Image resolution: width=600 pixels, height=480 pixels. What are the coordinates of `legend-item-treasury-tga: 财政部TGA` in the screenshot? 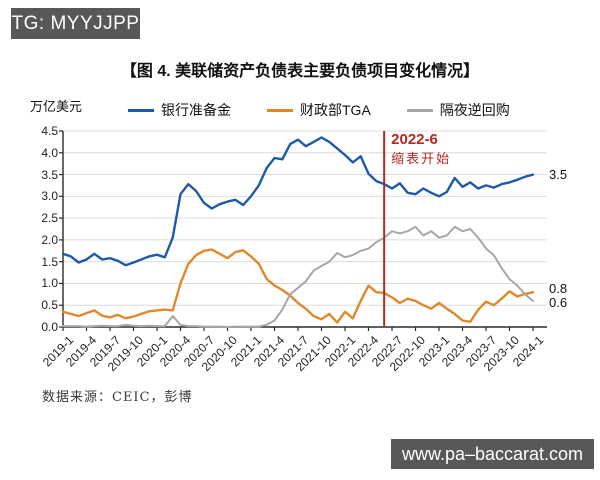 It's located at (319, 110).